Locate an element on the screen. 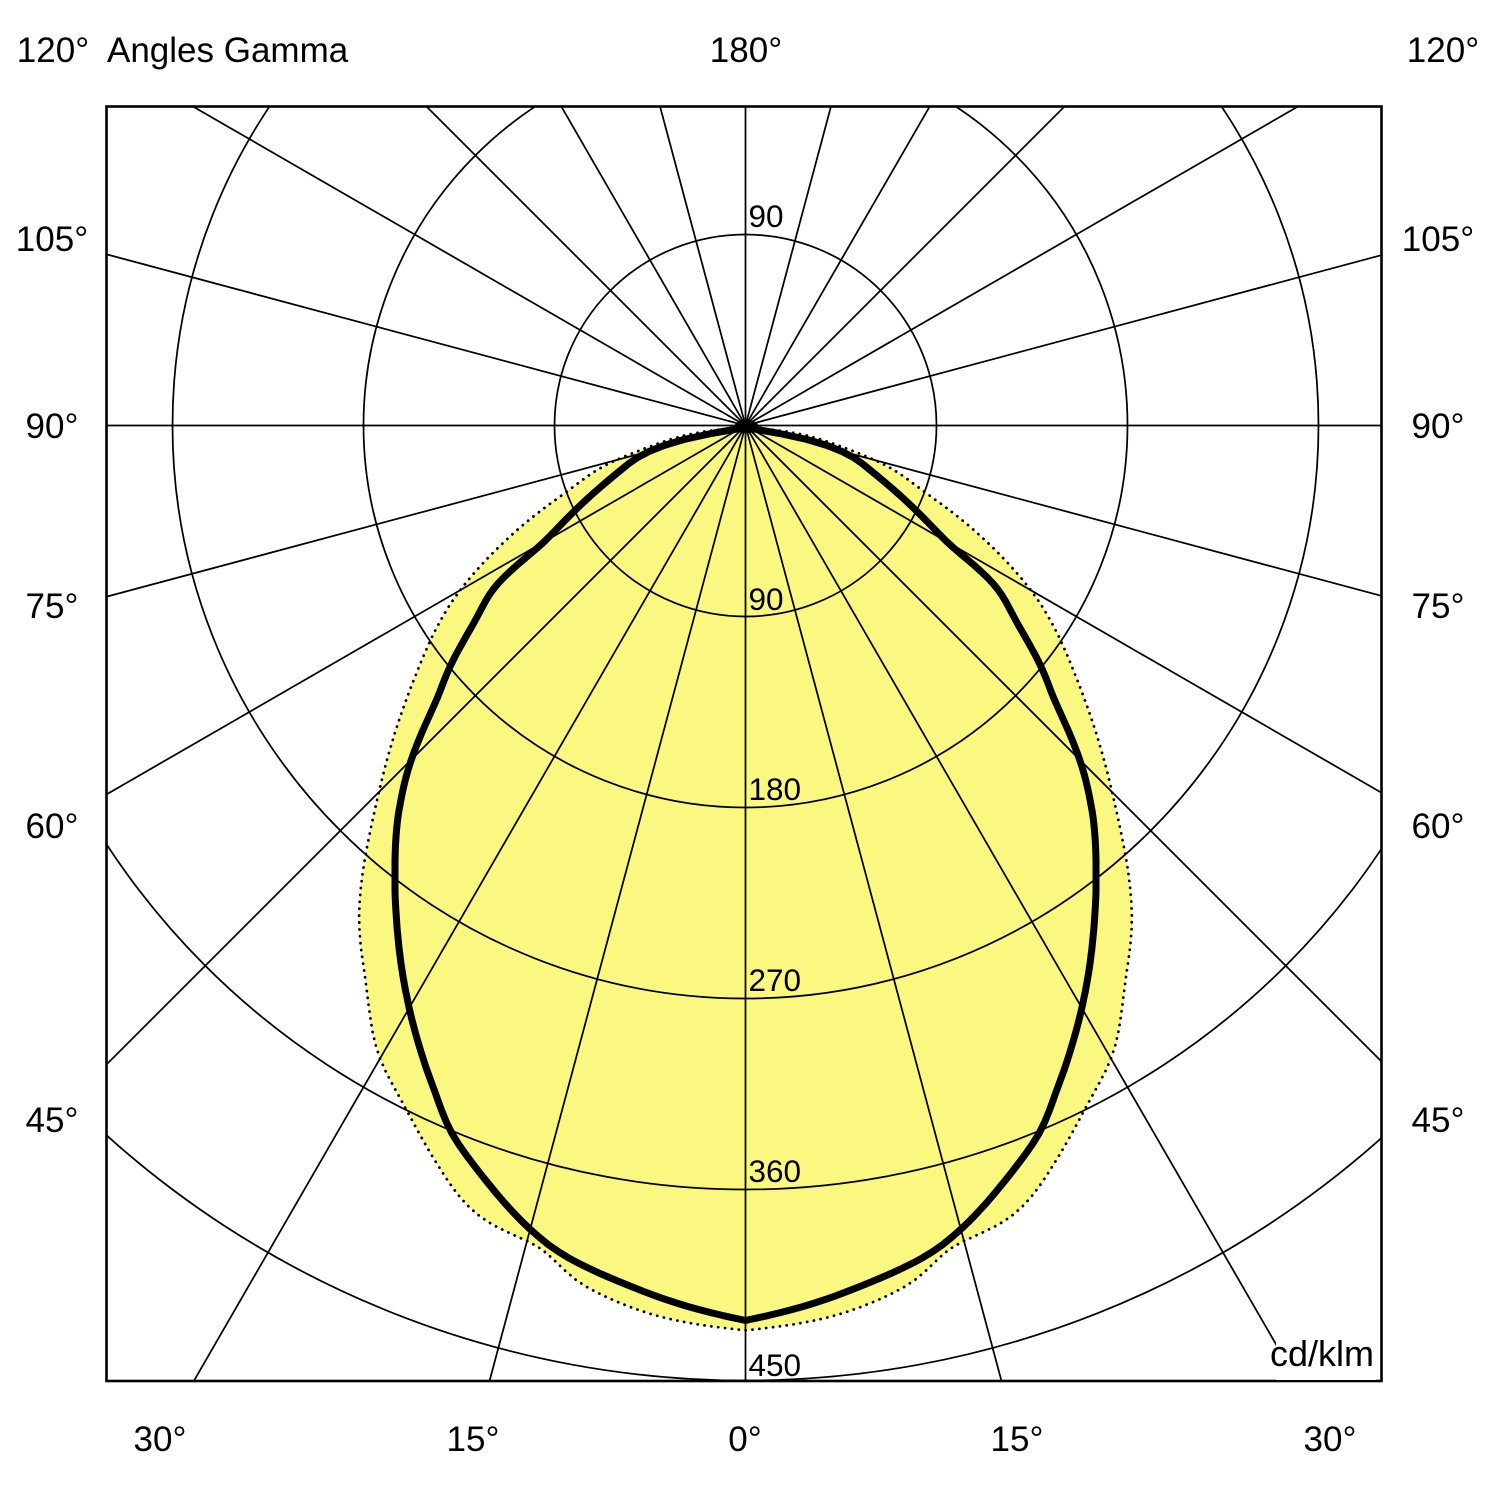 The image size is (1490, 1490). svg-text: cd/klm is located at coordinates (1322, 1353).